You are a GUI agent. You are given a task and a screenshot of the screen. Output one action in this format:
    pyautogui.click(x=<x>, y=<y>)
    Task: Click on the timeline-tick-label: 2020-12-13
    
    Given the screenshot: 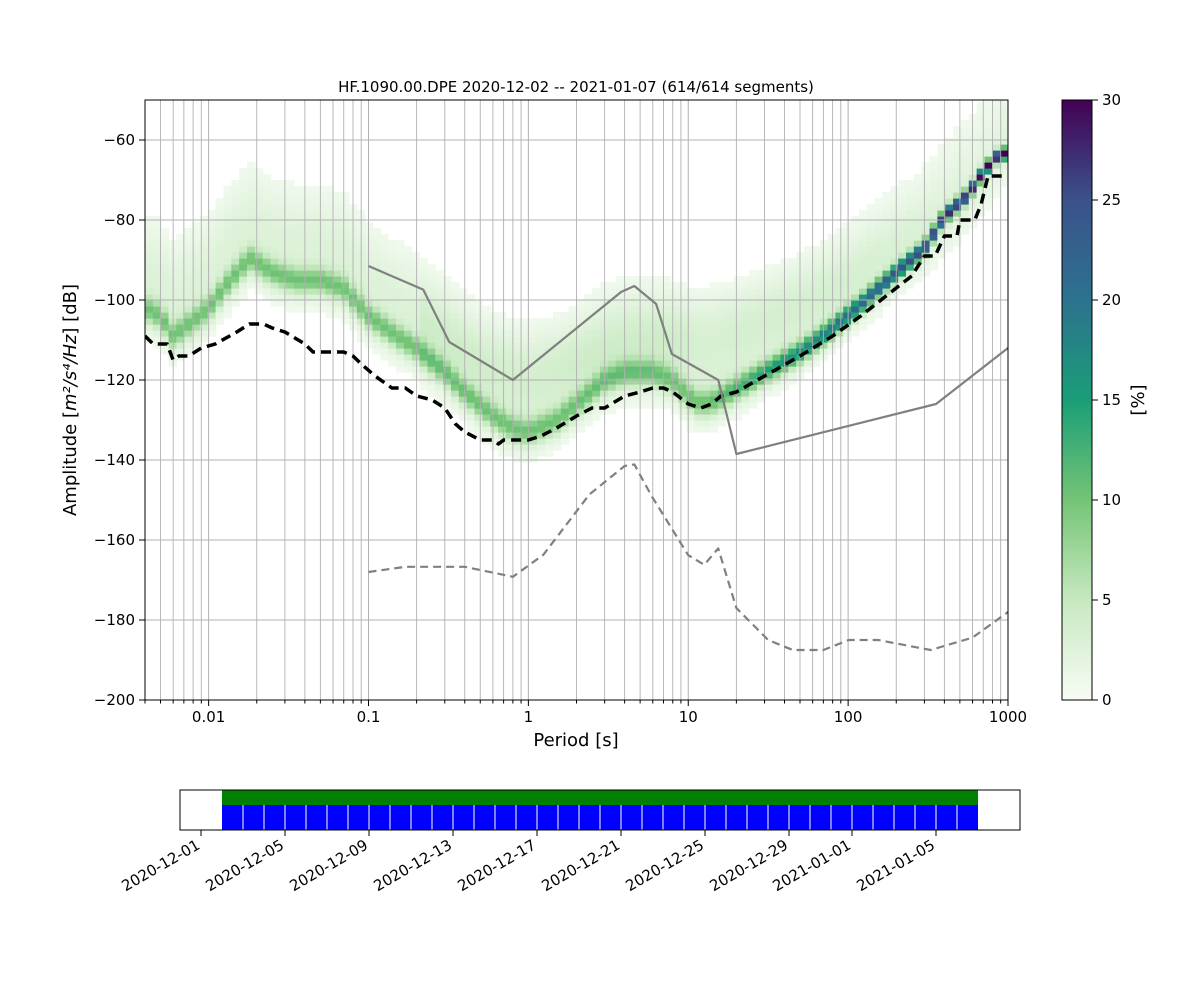 What is the action you would take?
    pyautogui.click(x=412, y=865)
    